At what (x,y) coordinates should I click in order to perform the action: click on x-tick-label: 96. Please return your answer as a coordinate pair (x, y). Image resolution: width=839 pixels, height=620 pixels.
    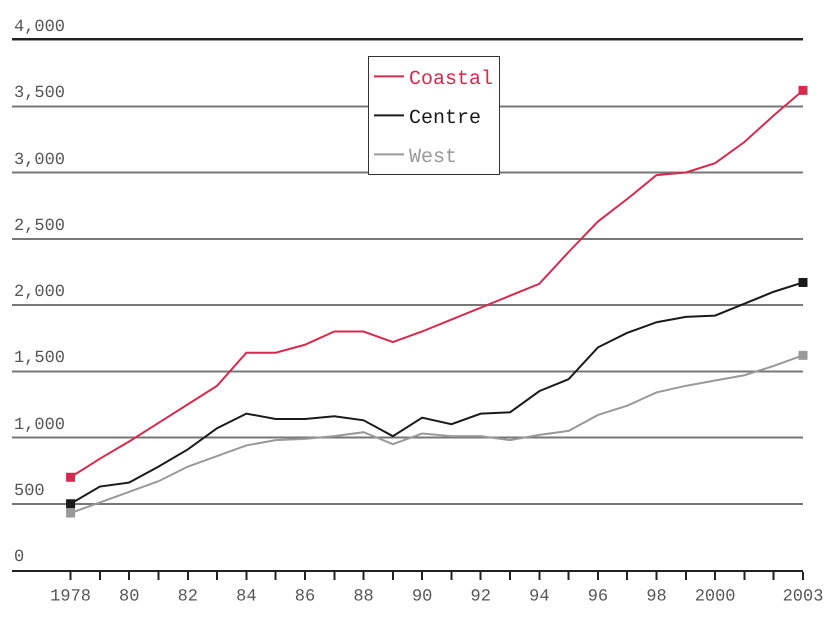
    Looking at the image, I should click on (598, 596).